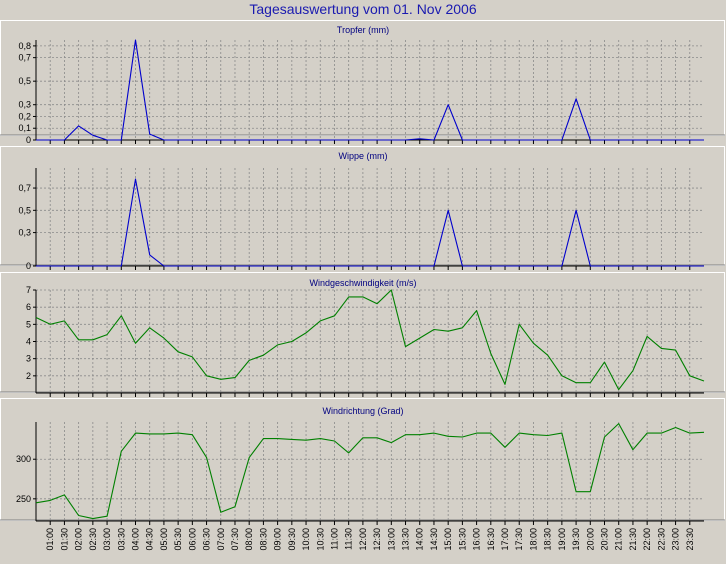 The width and height of the screenshot is (726, 564). Describe the element at coordinates (24, 210) in the screenshot. I see `y-tick-label-1-2: 0,5` at that location.